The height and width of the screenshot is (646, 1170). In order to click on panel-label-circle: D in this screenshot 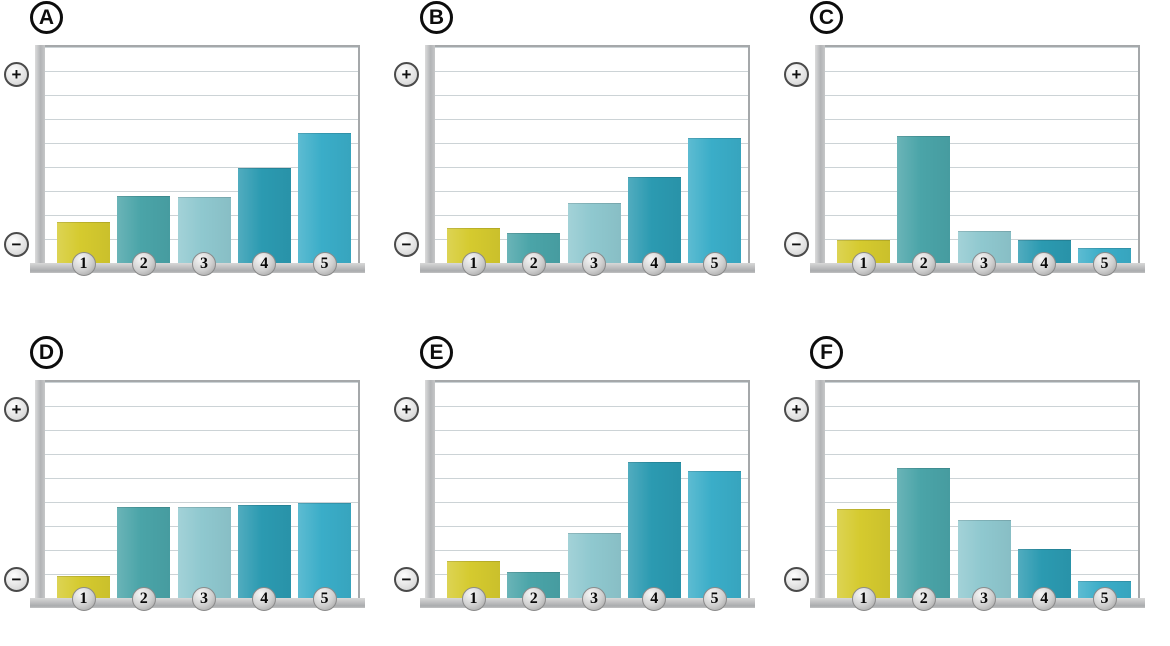, I will do `click(46, 352)`.